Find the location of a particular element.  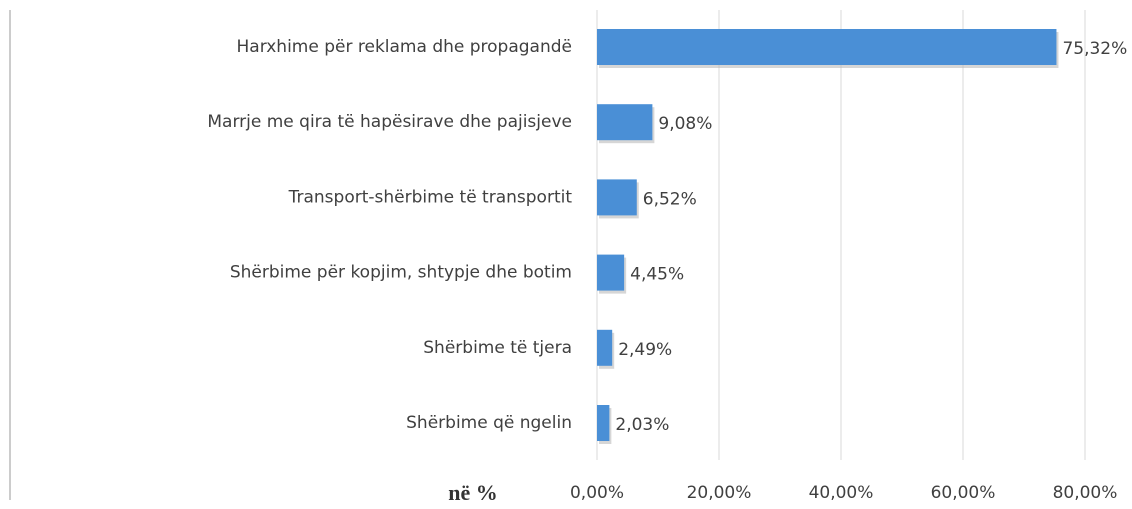

y-tick-label: Transport-shërbime të transportit is located at coordinates (430, 197).